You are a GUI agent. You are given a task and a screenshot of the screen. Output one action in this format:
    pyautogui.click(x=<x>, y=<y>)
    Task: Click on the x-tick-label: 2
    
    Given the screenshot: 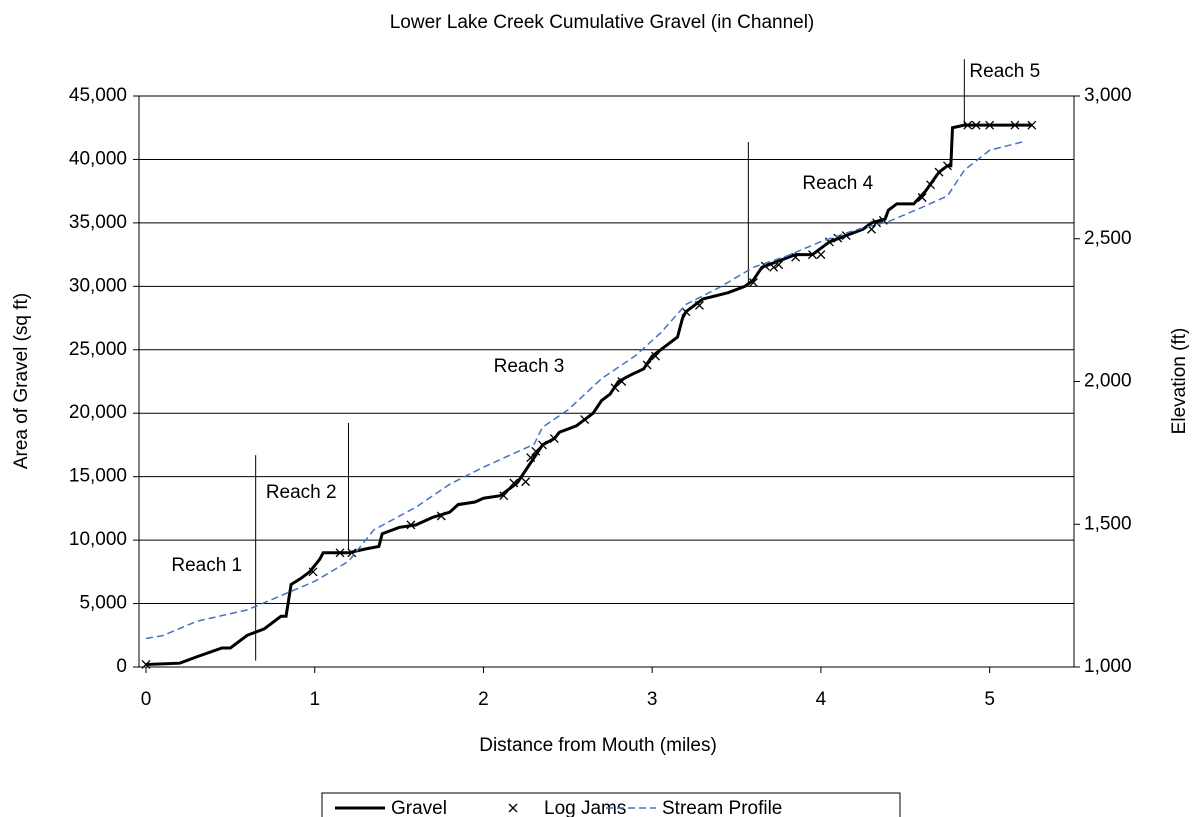 What is the action you would take?
    pyautogui.click(x=483, y=699)
    